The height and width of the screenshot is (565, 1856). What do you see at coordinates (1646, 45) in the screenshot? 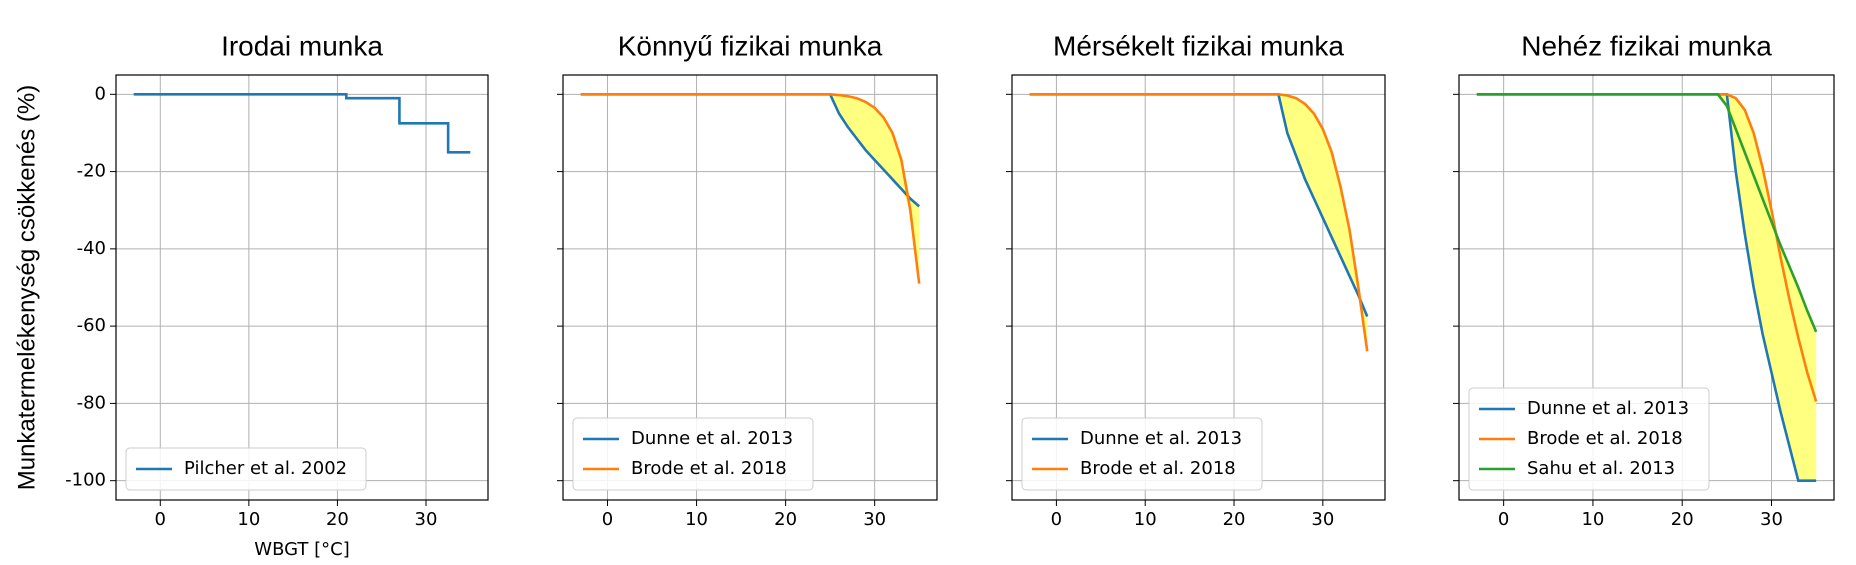
I see `subplot-title: Nehéz fizikai munka` at bounding box center [1646, 45].